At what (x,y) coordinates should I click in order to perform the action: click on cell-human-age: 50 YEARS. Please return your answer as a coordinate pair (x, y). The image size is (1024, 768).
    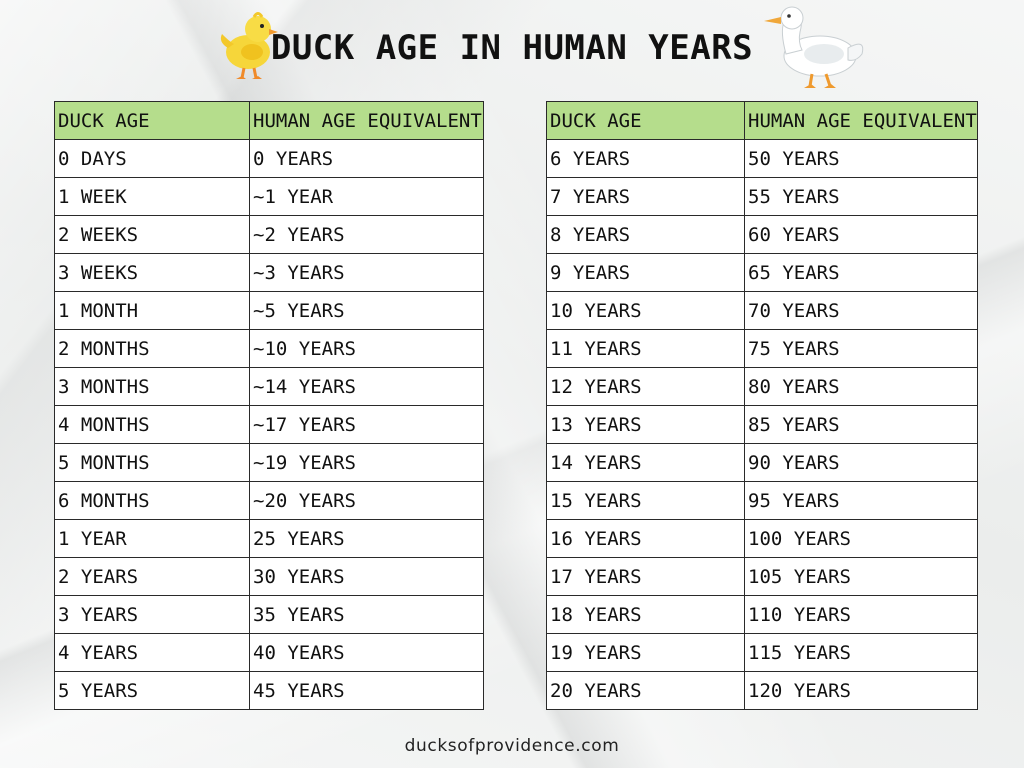
    Looking at the image, I should click on (861, 158).